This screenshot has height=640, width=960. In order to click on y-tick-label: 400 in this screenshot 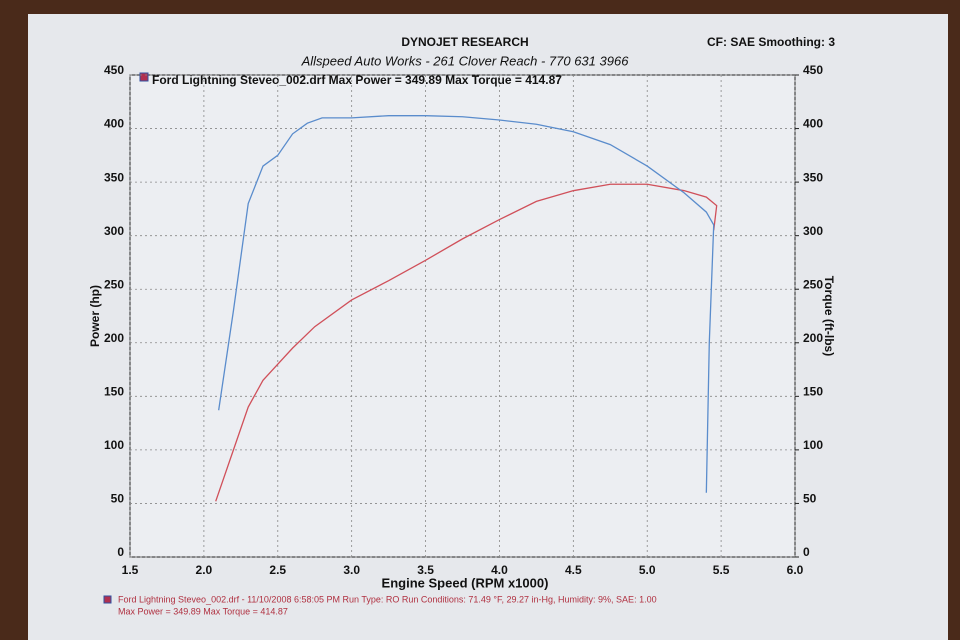, I will do `click(114, 124)`.